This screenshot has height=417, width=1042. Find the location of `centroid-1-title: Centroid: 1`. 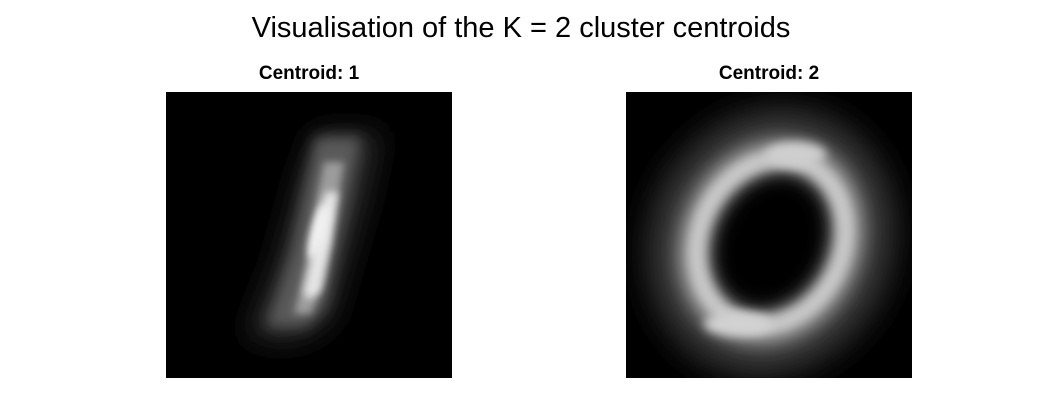

centroid-1-title: Centroid: 1 is located at coordinates (309, 73).